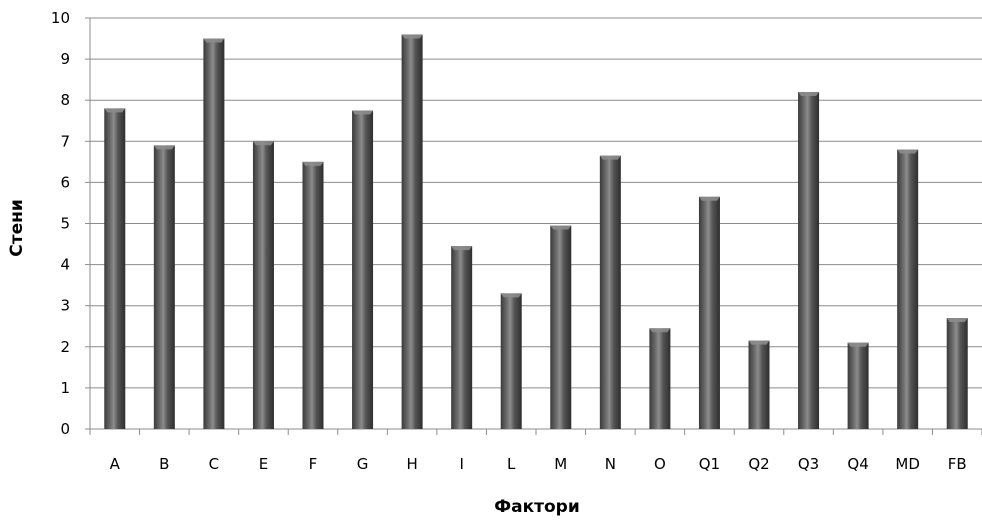 The width and height of the screenshot is (982, 527). Describe the element at coordinates (758, 464) in the screenshot. I see `x-tick-label: Q2` at that location.